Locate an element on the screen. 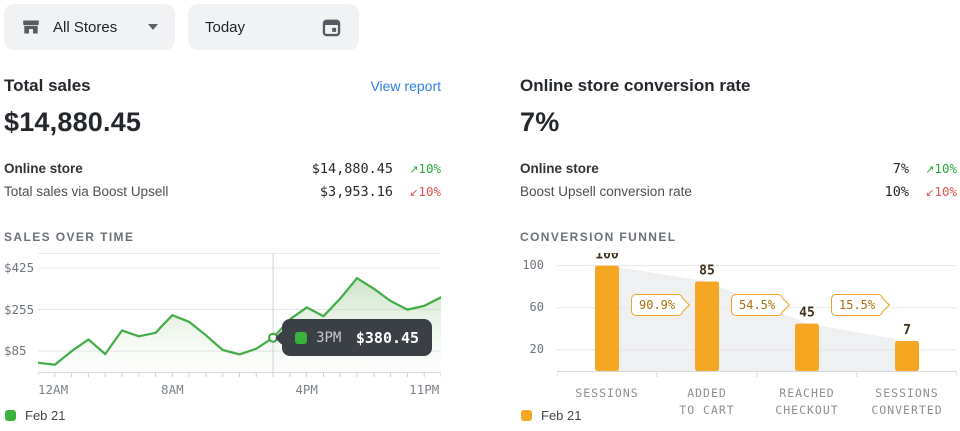 This screenshot has width=960, height=431. metric-label: Total sales via Boost Upsell is located at coordinates (86, 191).